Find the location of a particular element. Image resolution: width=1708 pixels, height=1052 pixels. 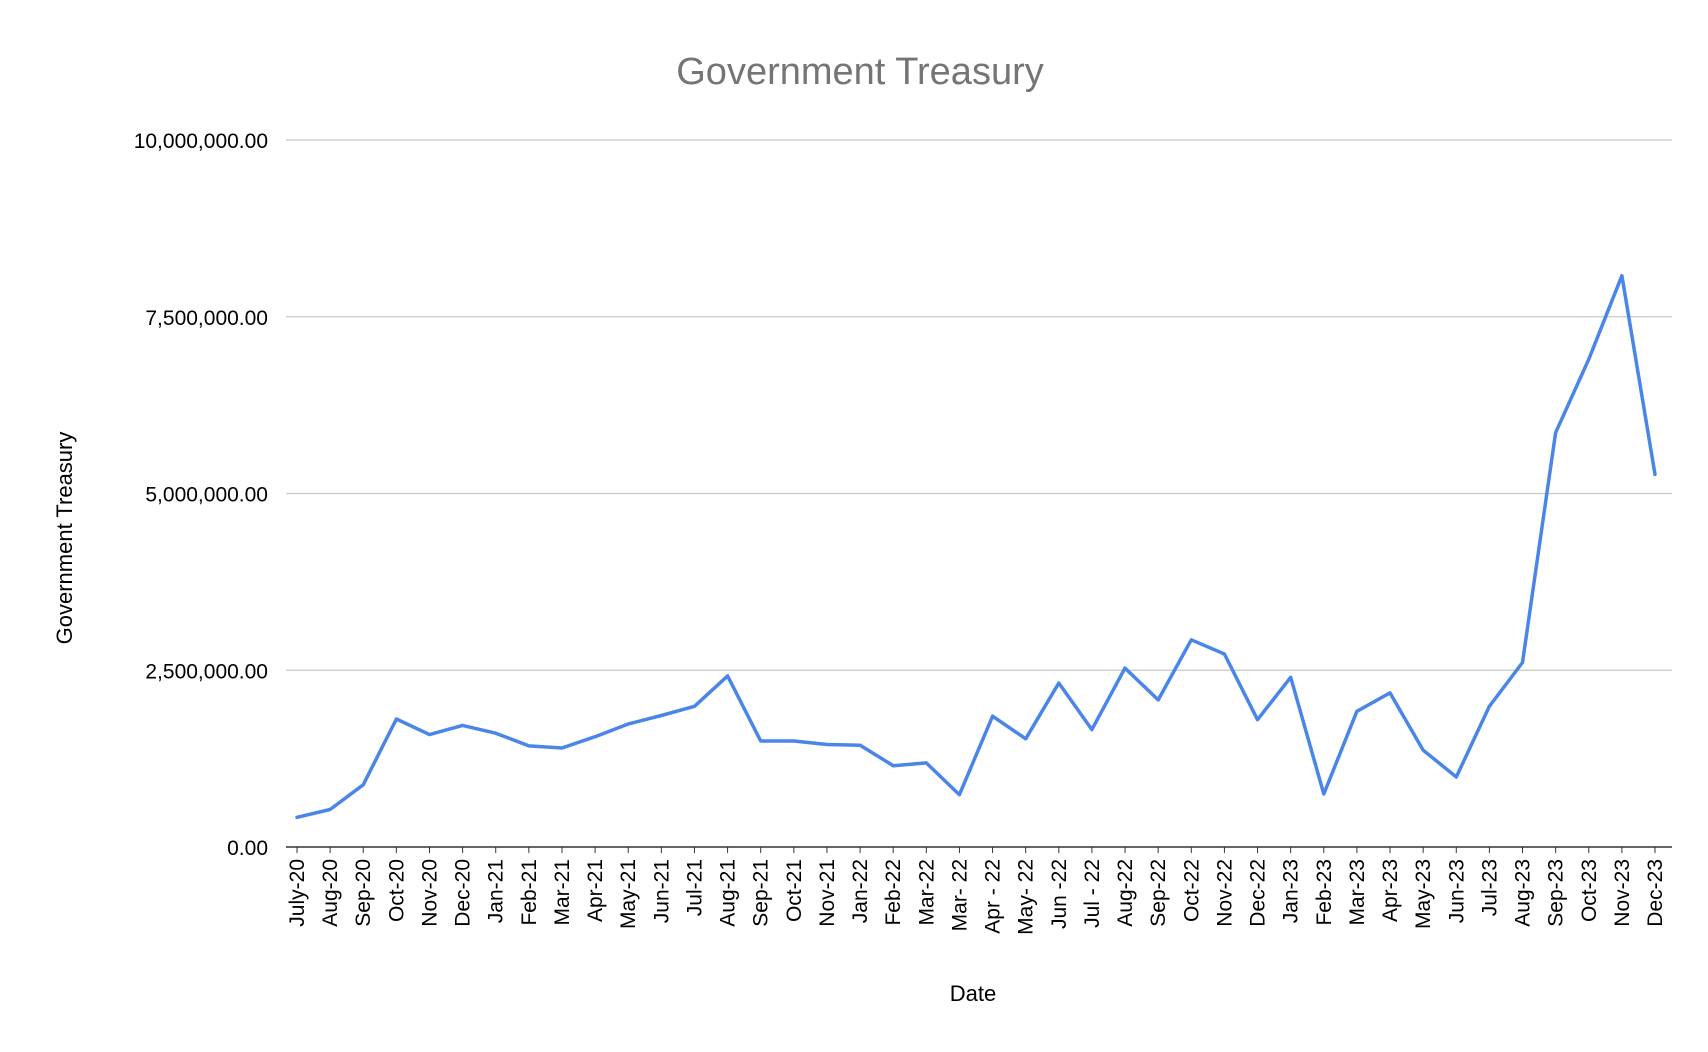

y-tick-label: 10,000,000.00 is located at coordinates (201, 141).